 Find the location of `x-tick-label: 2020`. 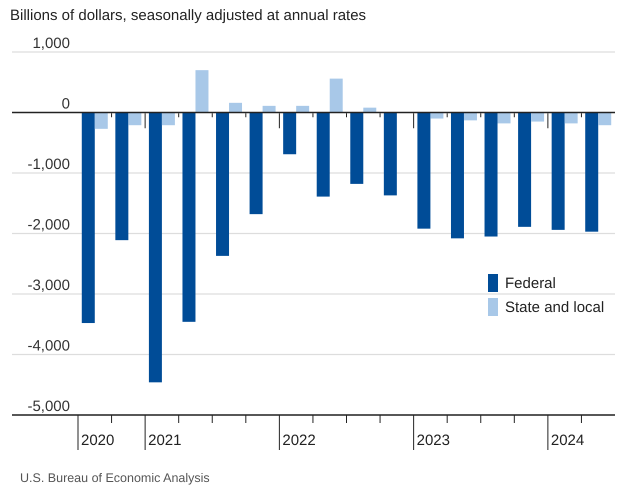

x-tick-label: 2020 is located at coordinates (97, 440).